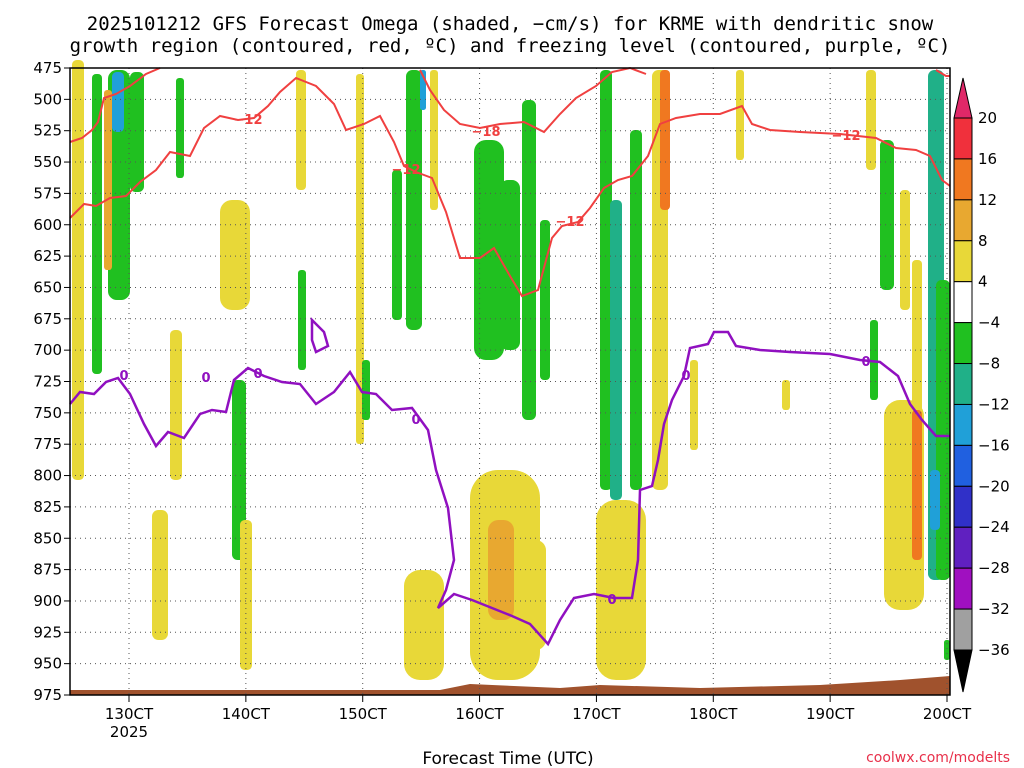  I want to click on colorbar-label: 4, so click(983, 282).